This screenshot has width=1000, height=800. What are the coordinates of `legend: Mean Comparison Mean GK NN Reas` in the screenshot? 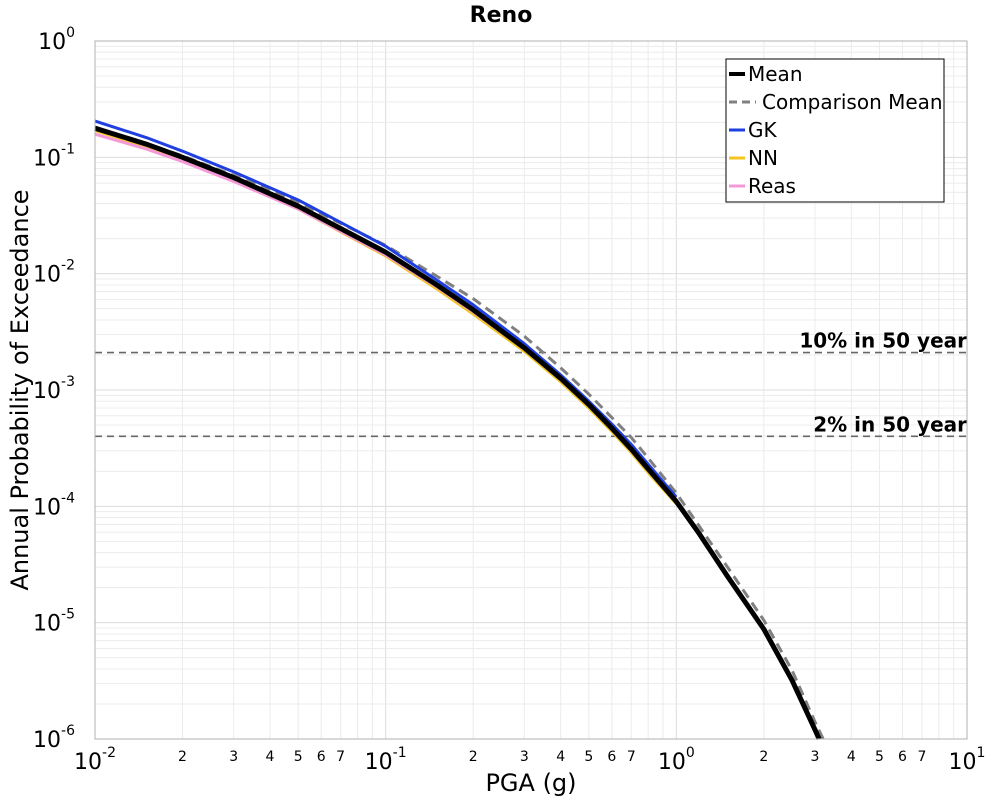 It's located at (835, 130).